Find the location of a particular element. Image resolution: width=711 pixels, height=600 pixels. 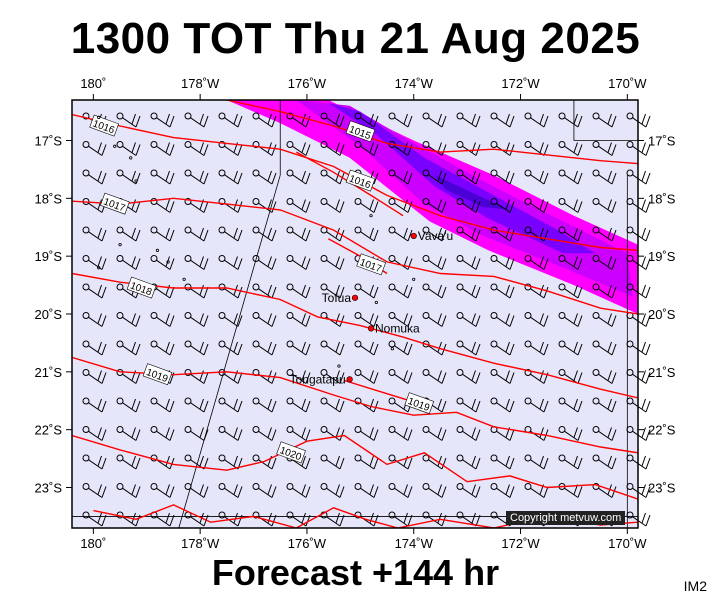

place-name: Nomuka is located at coordinates (397, 328).